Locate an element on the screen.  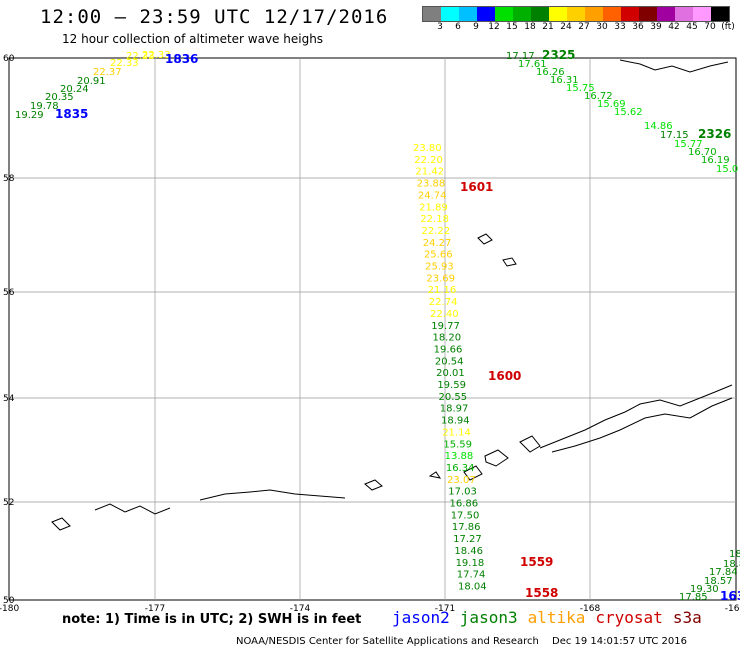
wave-height-label: 20.35 is located at coordinates (59, 97).